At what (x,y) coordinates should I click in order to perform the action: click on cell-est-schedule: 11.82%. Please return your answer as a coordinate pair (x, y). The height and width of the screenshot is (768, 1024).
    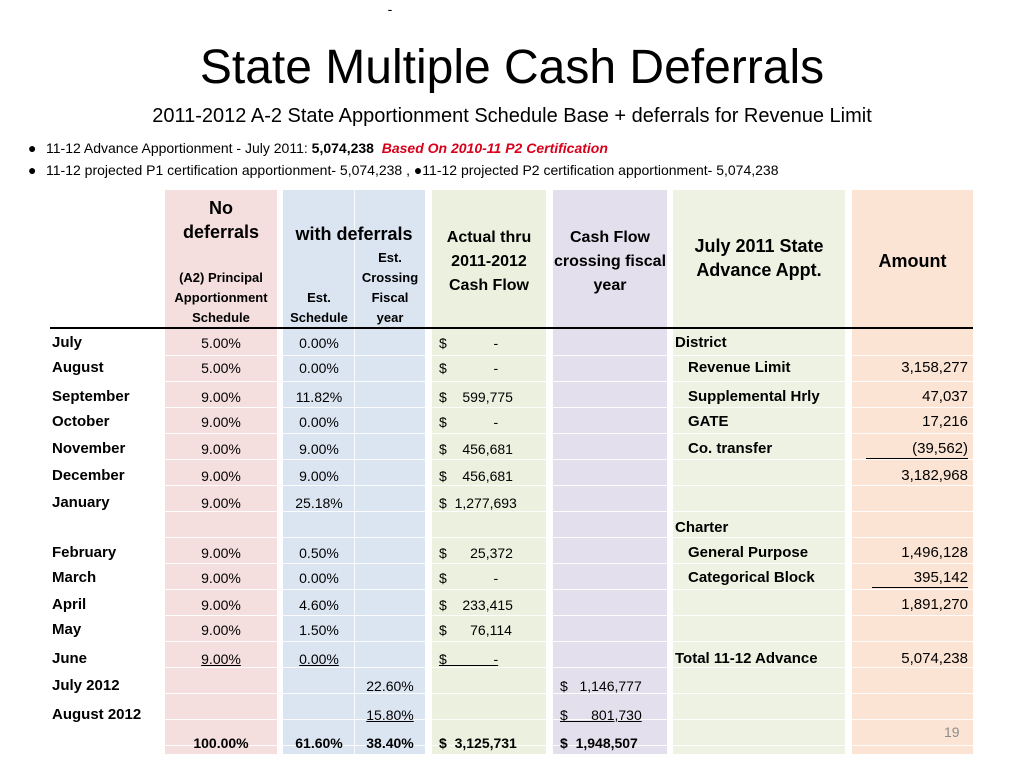
    Looking at the image, I should click on (319, 397).